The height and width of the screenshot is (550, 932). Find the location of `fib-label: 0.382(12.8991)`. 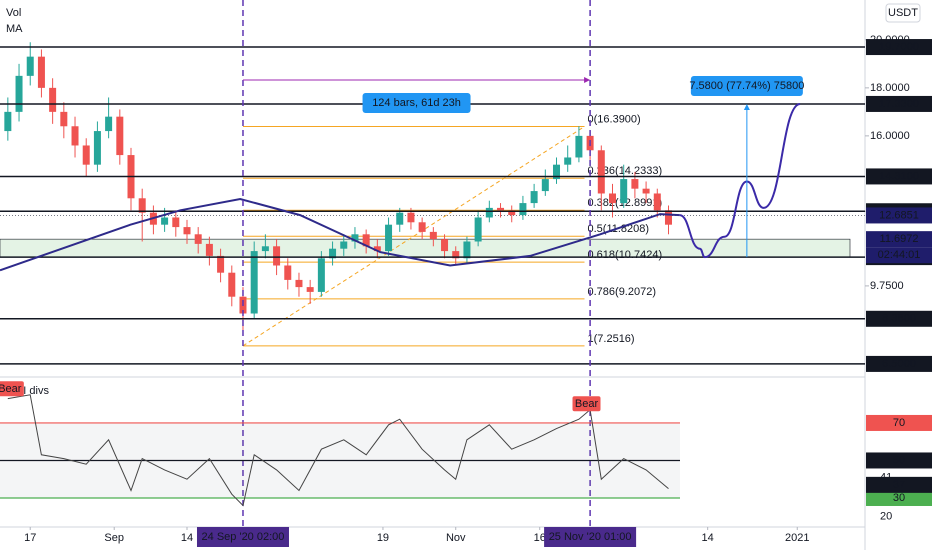

fib-label: 0.382(12.8991) is located at coordinates (625, 203).